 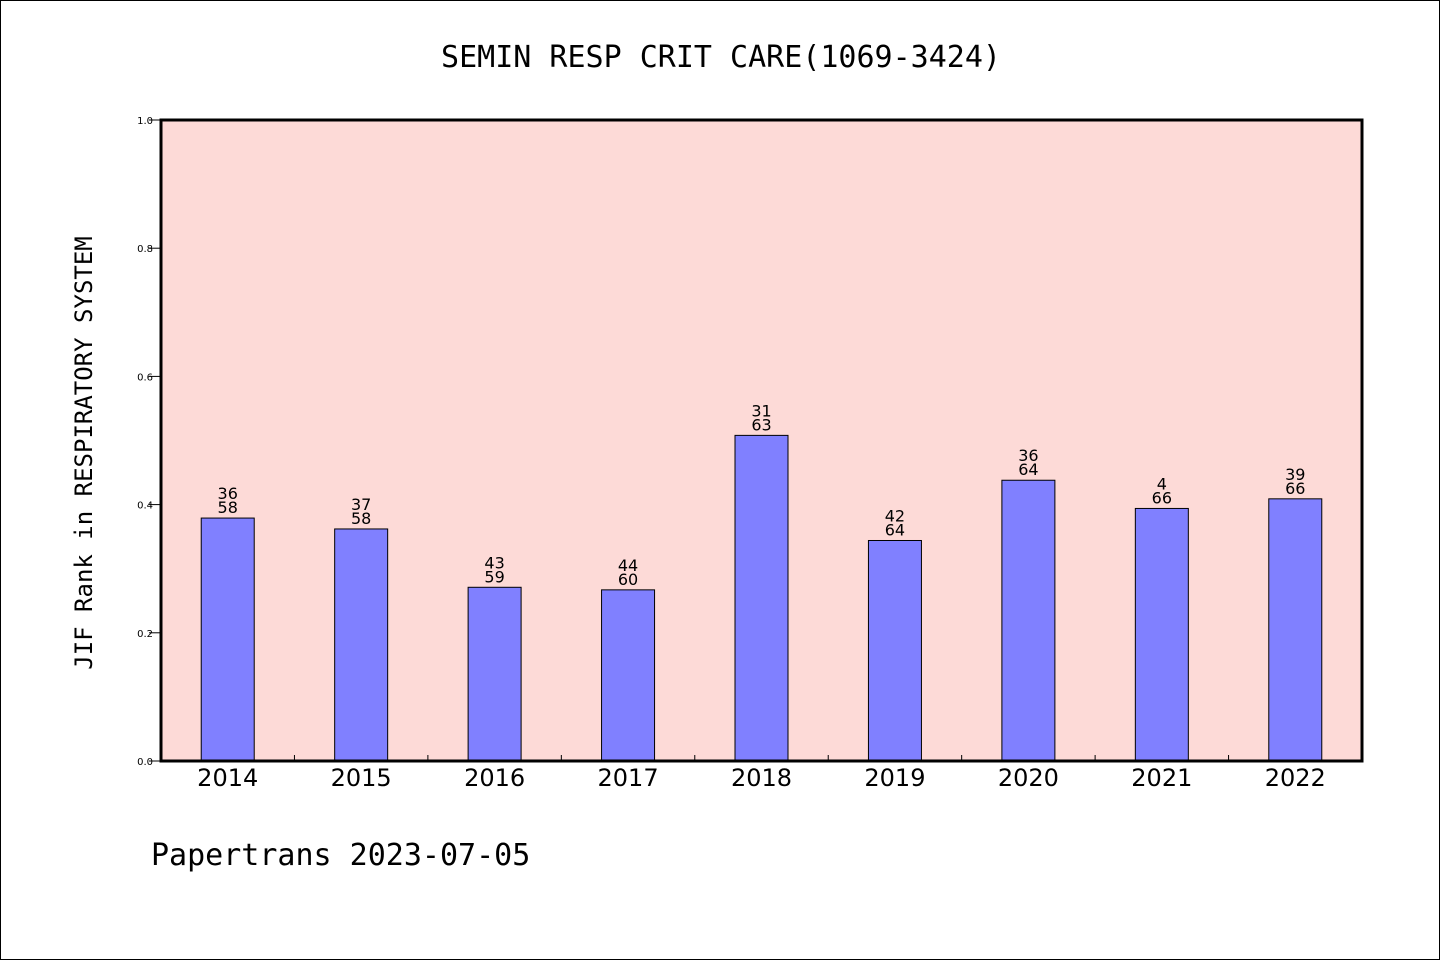 I want to click on y-tick-label: 0.0, so click(x=145, y=762).